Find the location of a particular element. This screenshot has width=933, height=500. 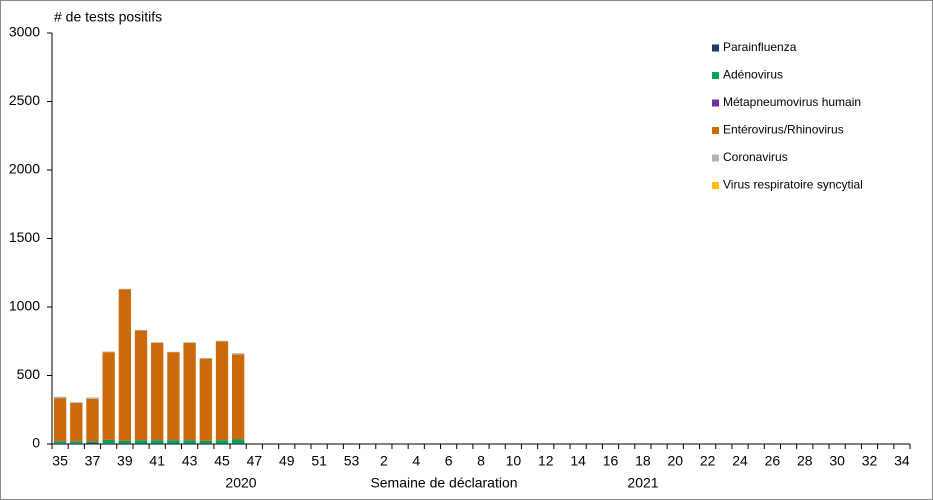

x-tick-label: 16 is located at coordinates (611, 461).